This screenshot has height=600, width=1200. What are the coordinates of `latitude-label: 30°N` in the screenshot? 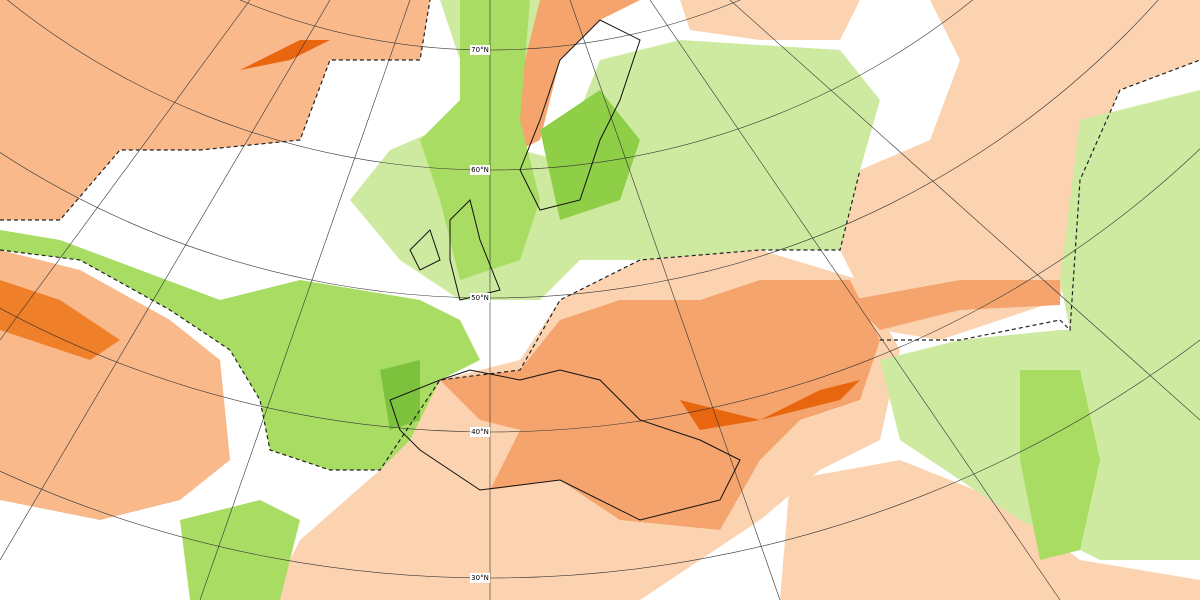 It's located at (480, 578).